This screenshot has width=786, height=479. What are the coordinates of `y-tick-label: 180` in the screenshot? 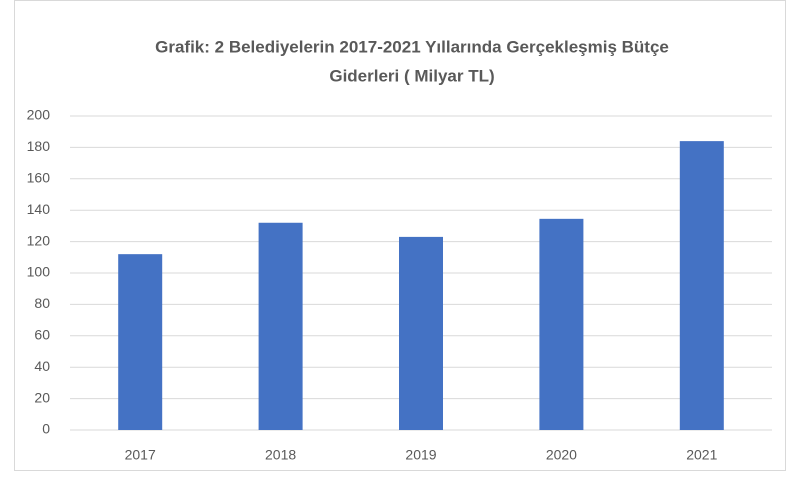 It's located at (39, 146).